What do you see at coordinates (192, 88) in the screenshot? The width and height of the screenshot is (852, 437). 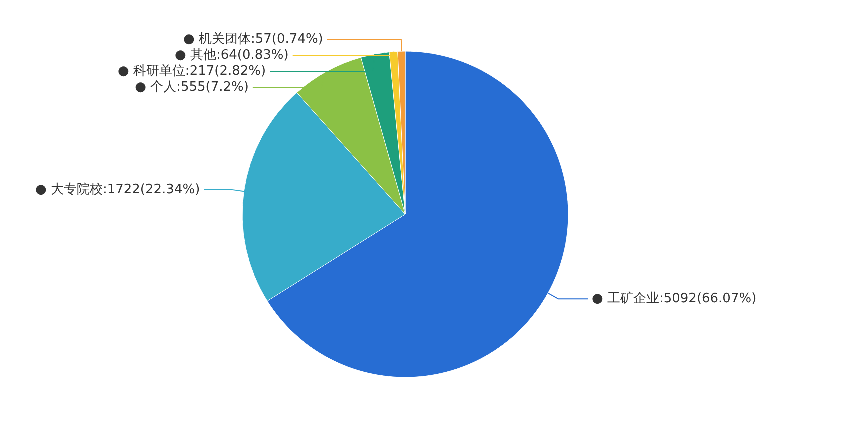 I see `slice-label: ● 个人:555(7.2%)` at bounding box center [192, 88].